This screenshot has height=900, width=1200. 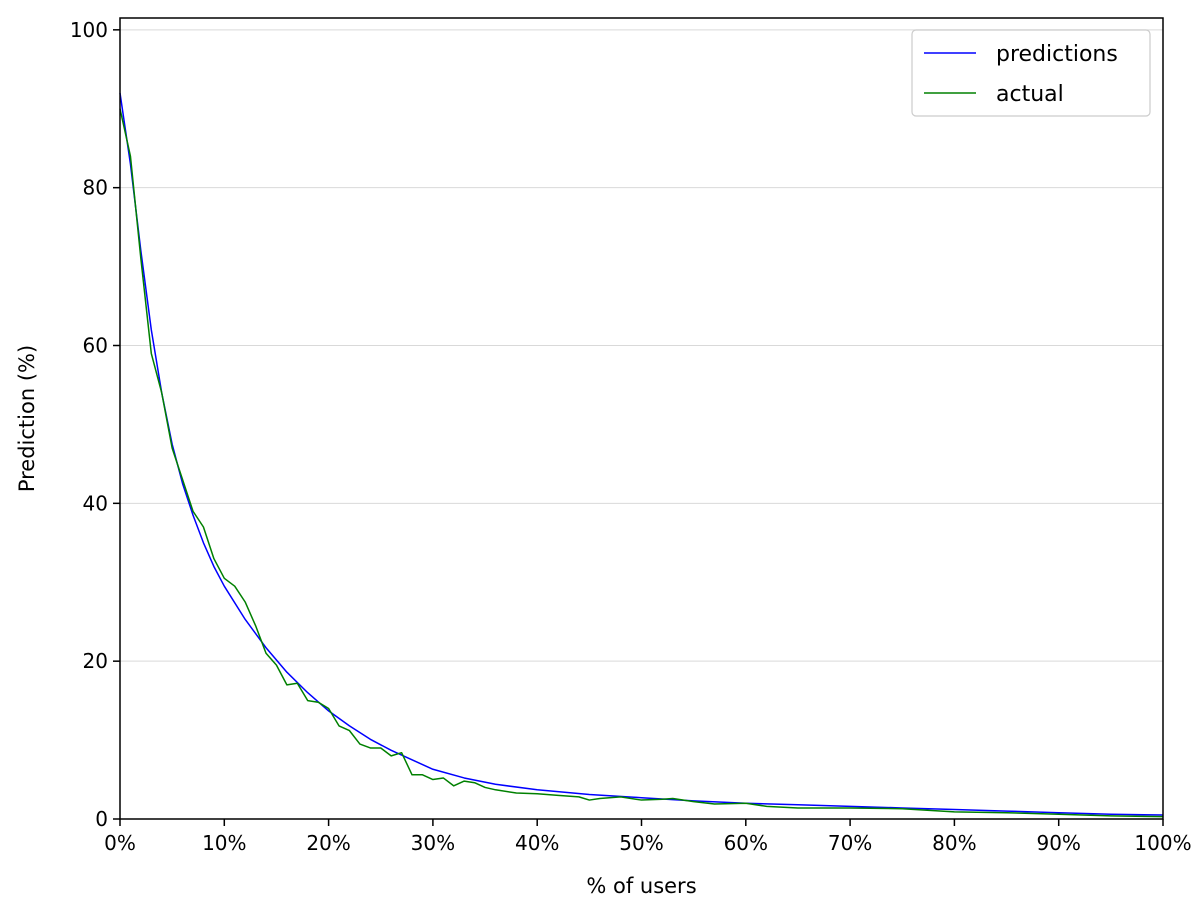 I want to click on y-tick-label: 100, so click(x=89, y=30).